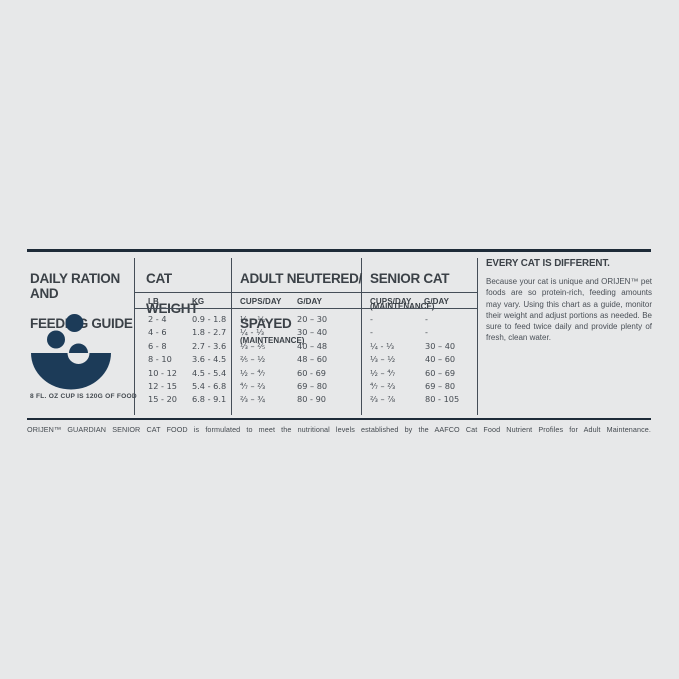 The width and height of the screenshot is (679, 679). What do you see at coordinates (157, 319) in the screenshot?
I see `table-cell: 2 - 4` at bounding box center [157, 319].